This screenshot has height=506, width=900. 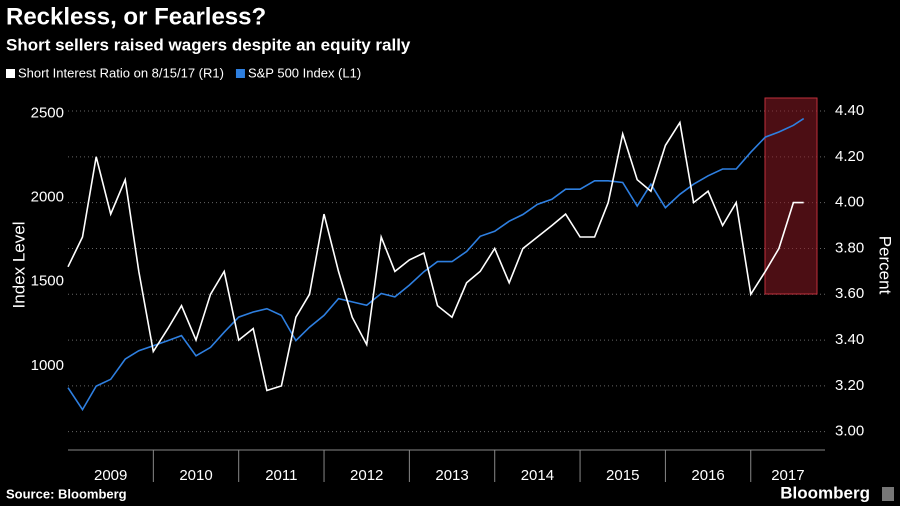 What do you see at coordinates (47, 112) in the screenshot?
I see `y-tick-label: 2500` at bounding box center [47, 112].